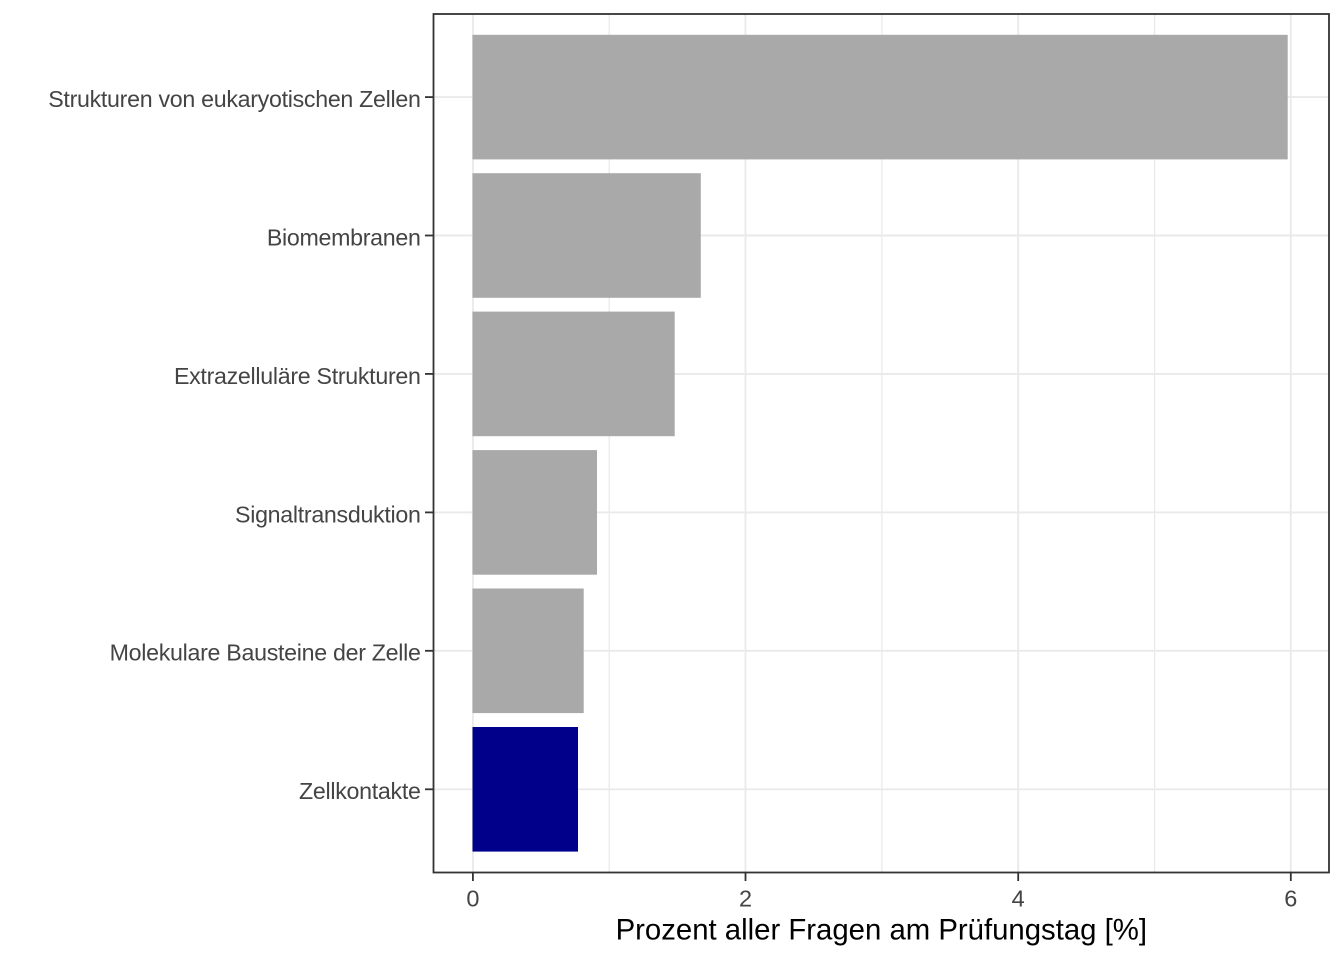  Describe the element at coordinates (344, 237) in the screenshot. I see `svg-text: Biomembranen` at that location.